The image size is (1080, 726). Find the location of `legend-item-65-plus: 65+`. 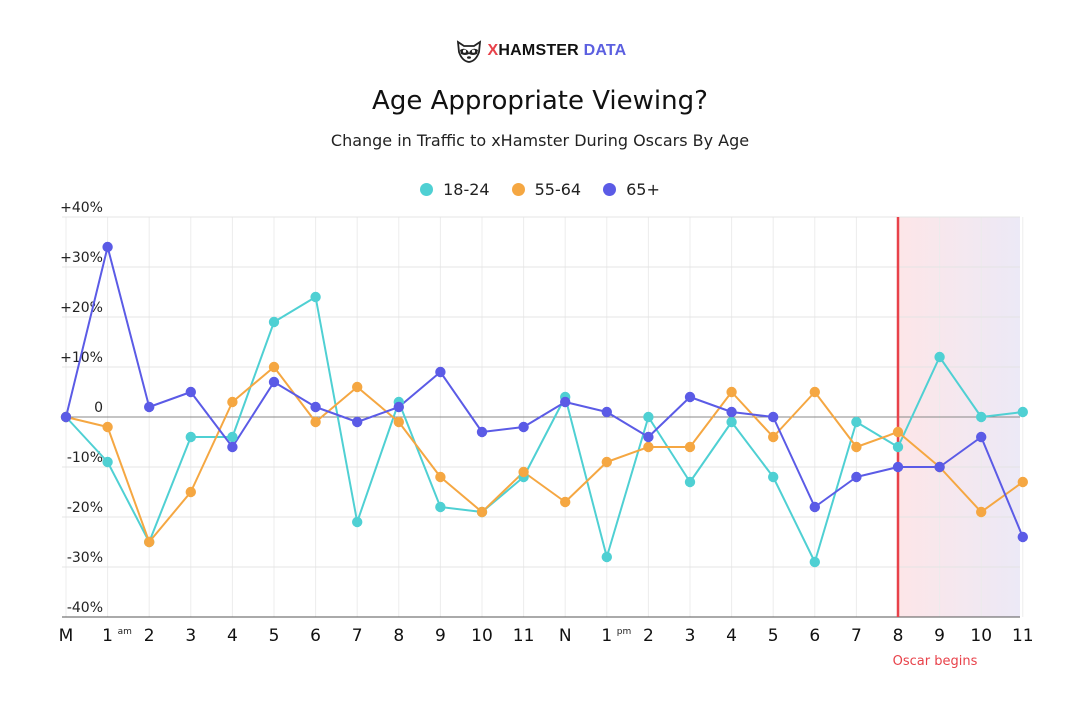

legend-item-65-plus: 65+ is located at coordinates (631, 189).